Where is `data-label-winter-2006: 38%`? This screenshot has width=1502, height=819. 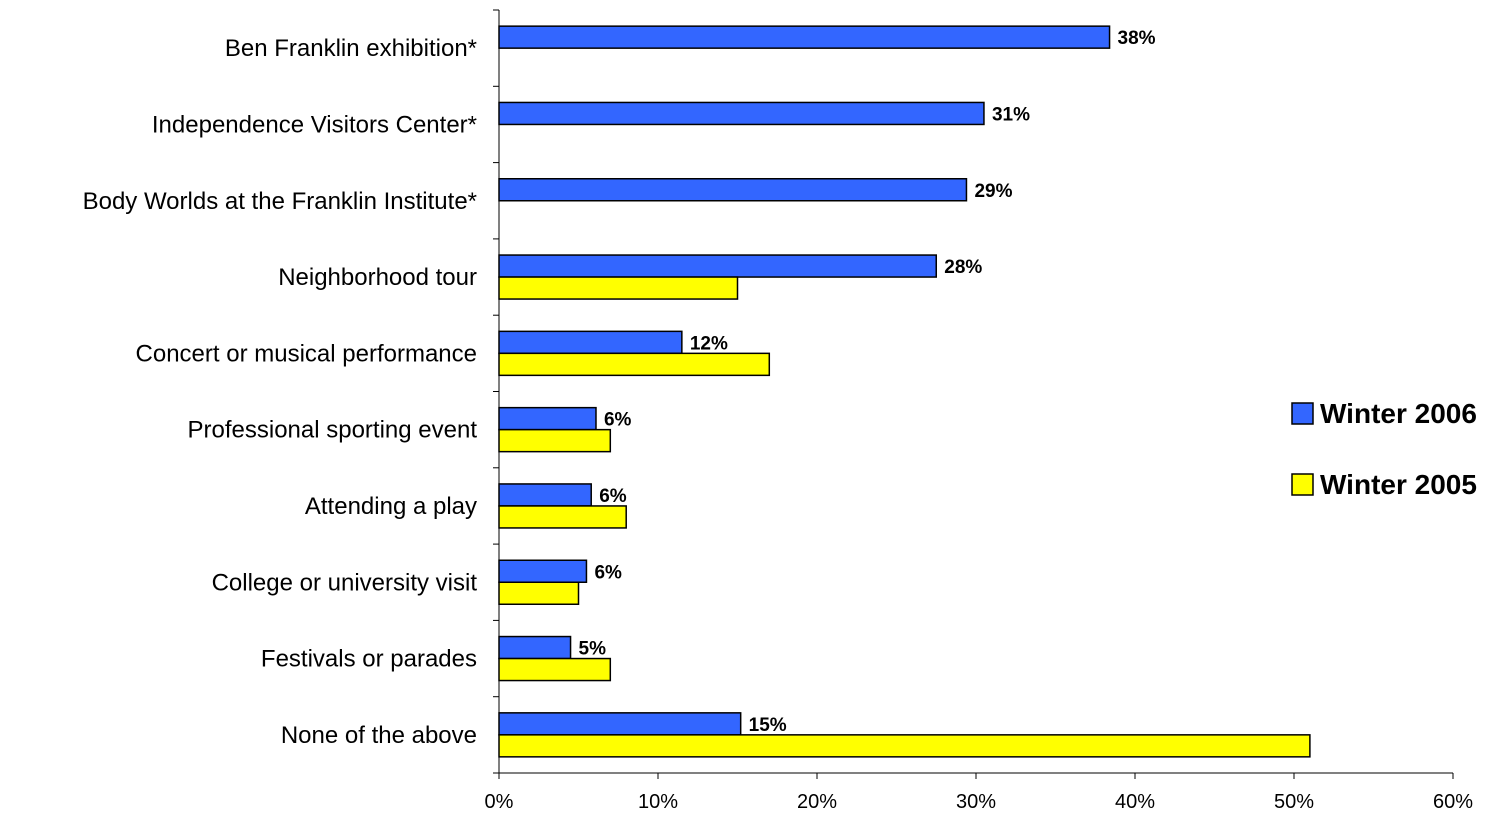
data-label-winter-2006: 38% is located at coordinates (1137, 38).